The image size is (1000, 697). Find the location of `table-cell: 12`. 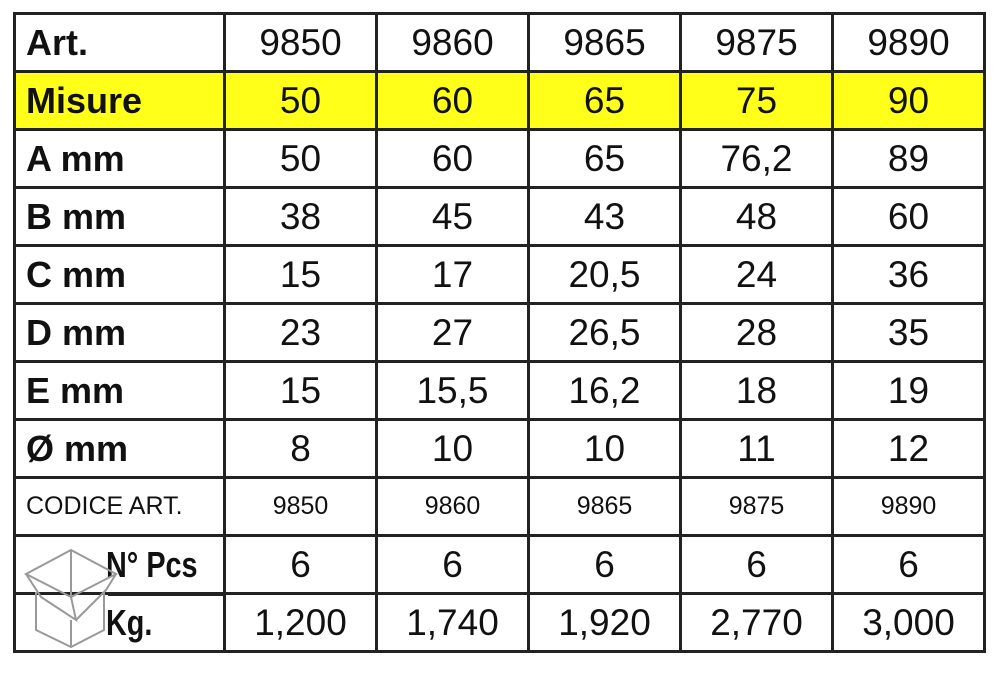

table-cell: 12 is located at coordinates (908, 448).